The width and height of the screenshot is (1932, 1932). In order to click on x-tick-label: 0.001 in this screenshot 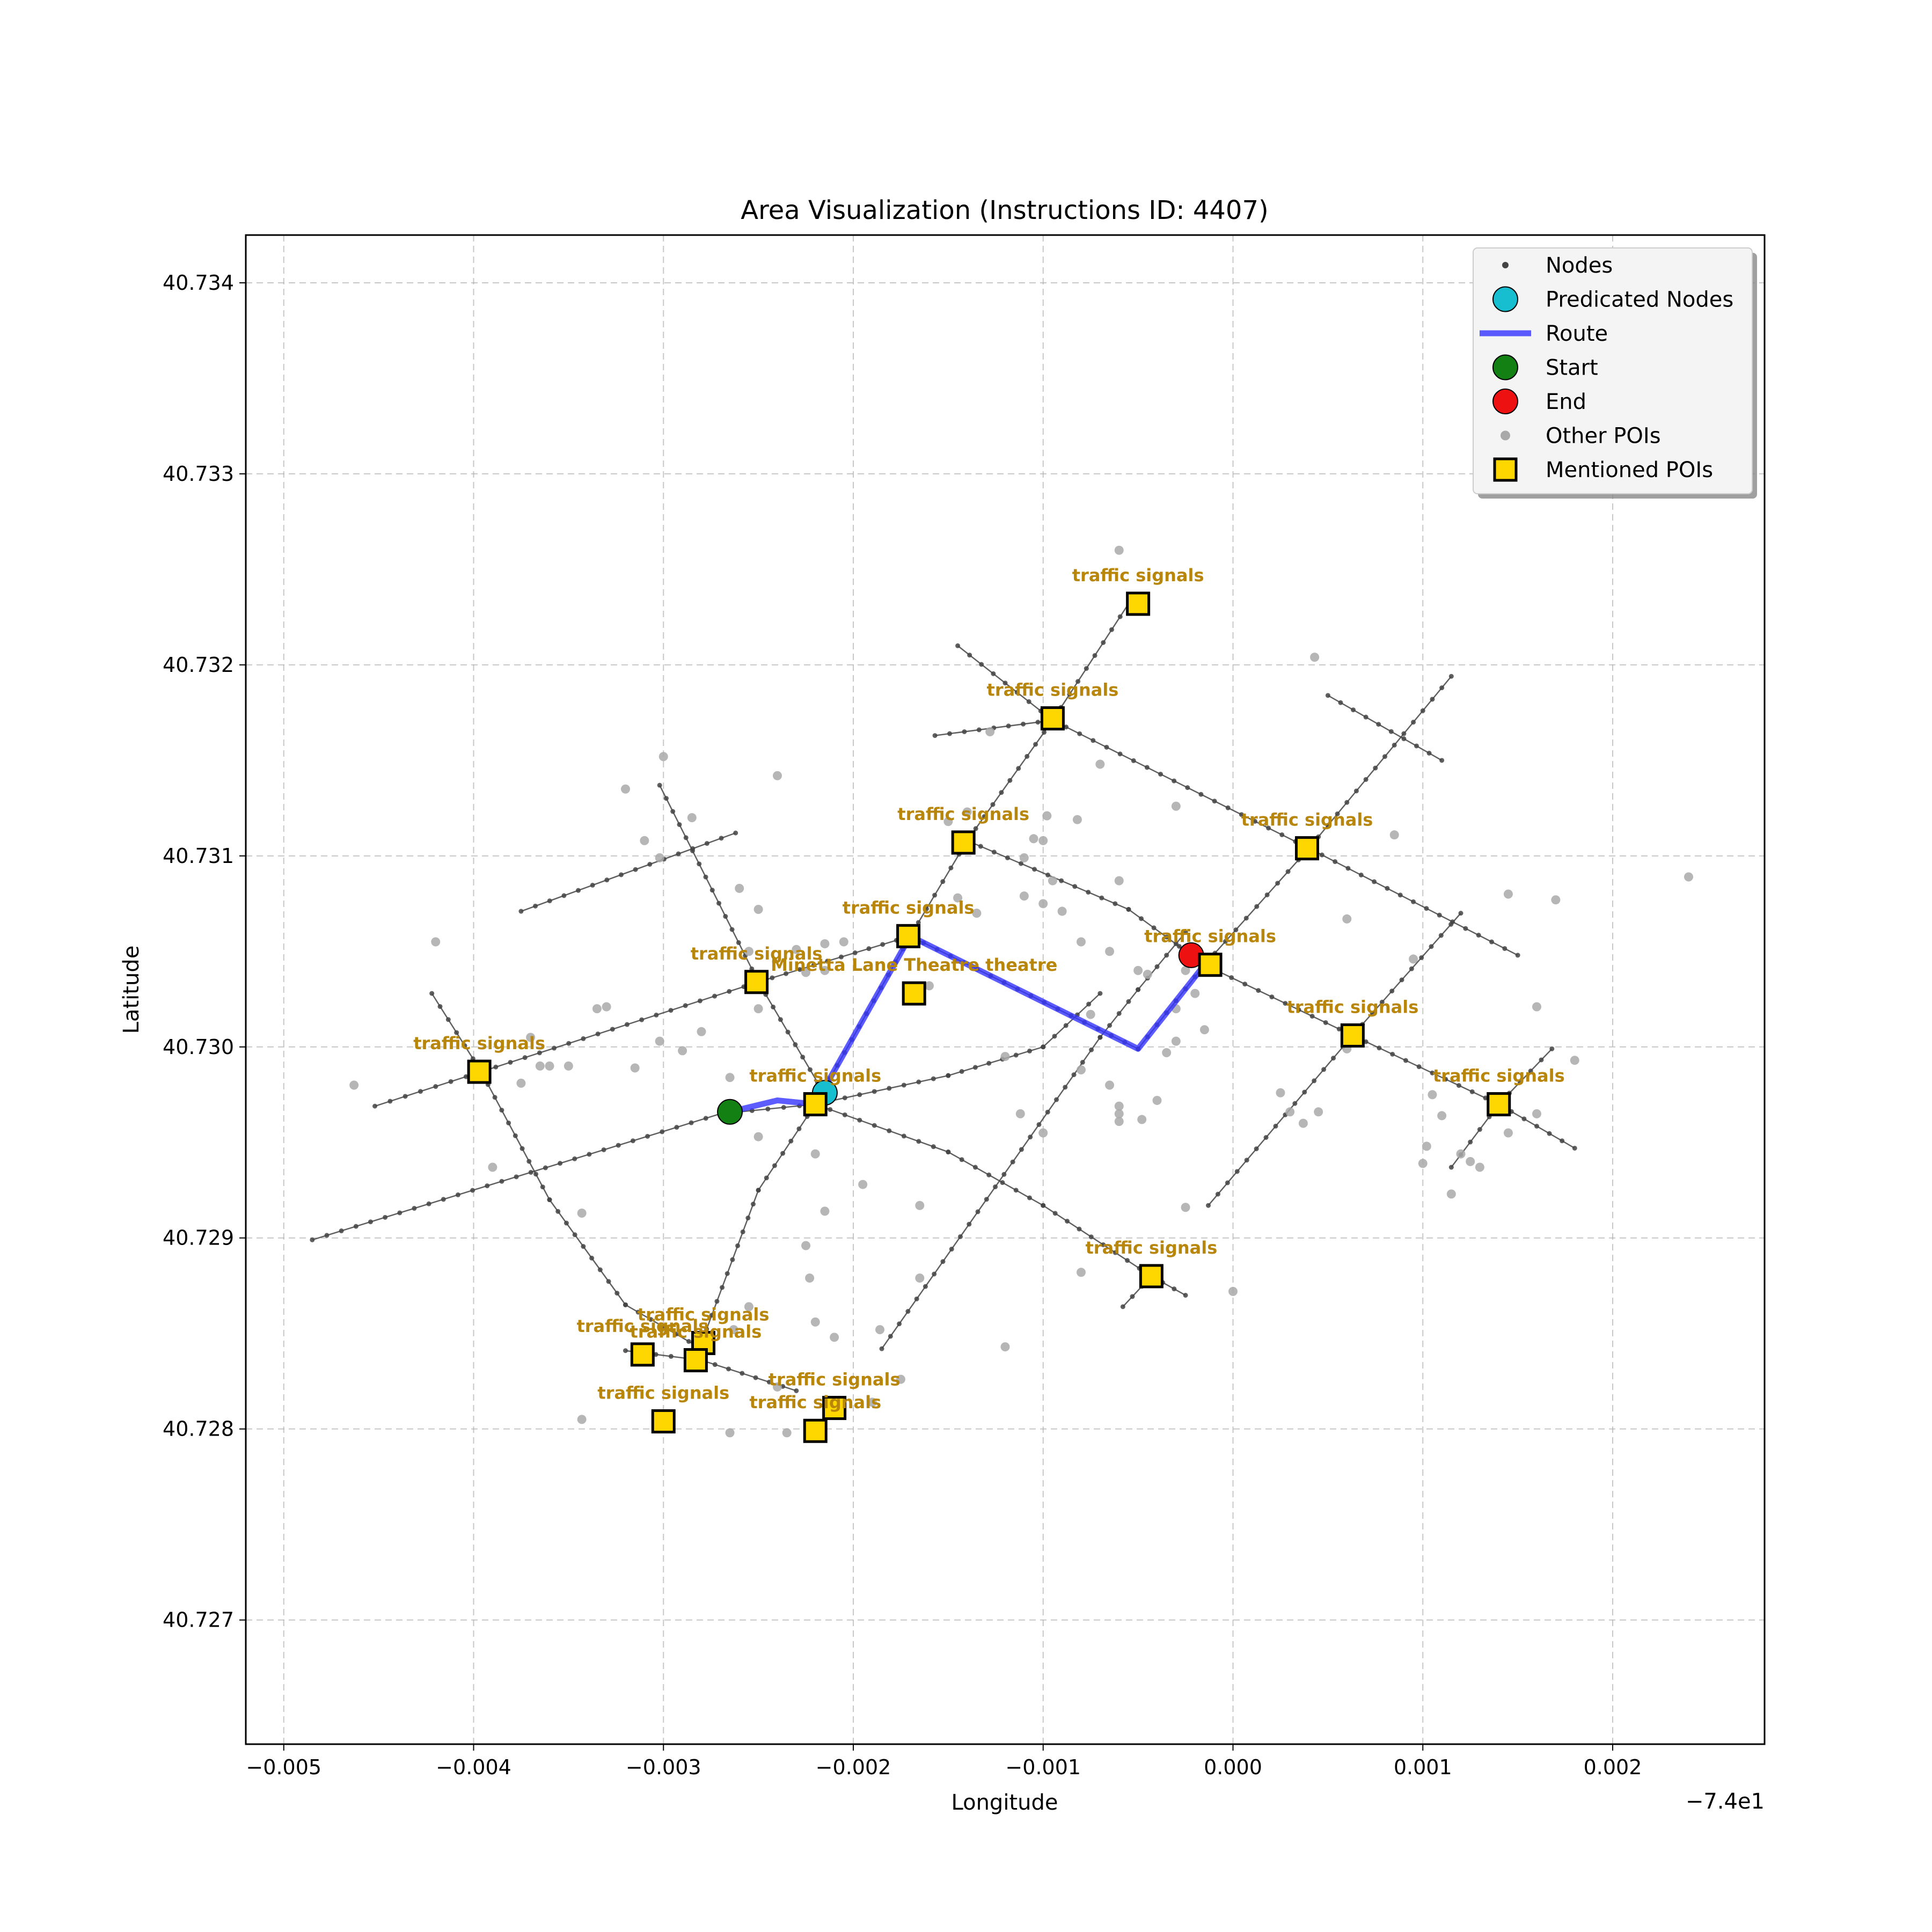, I will do `click(1423, 1767)`.